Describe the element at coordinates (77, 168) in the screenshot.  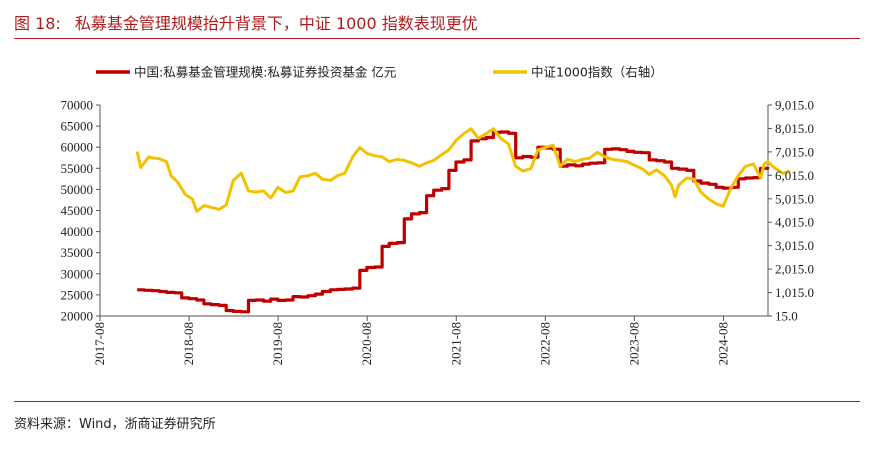
I see `y-left-tick-label: 55000` at that location.